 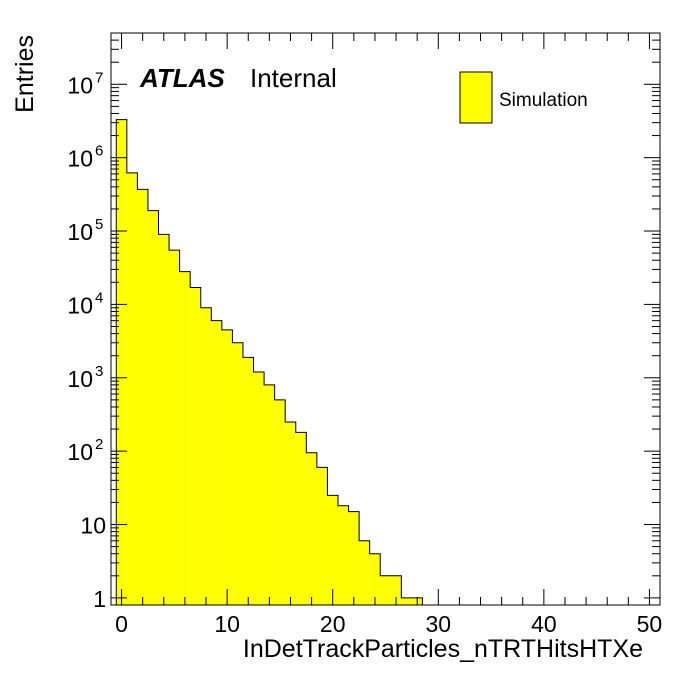 I want to click on x-tick-label: 40, so click(x=544, y=624).